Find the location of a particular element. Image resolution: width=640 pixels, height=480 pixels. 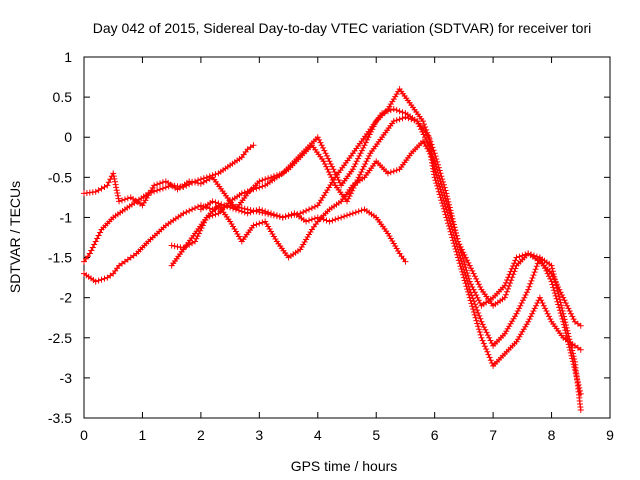

x-tick-label: 8 is located at coordinates (552, 435).